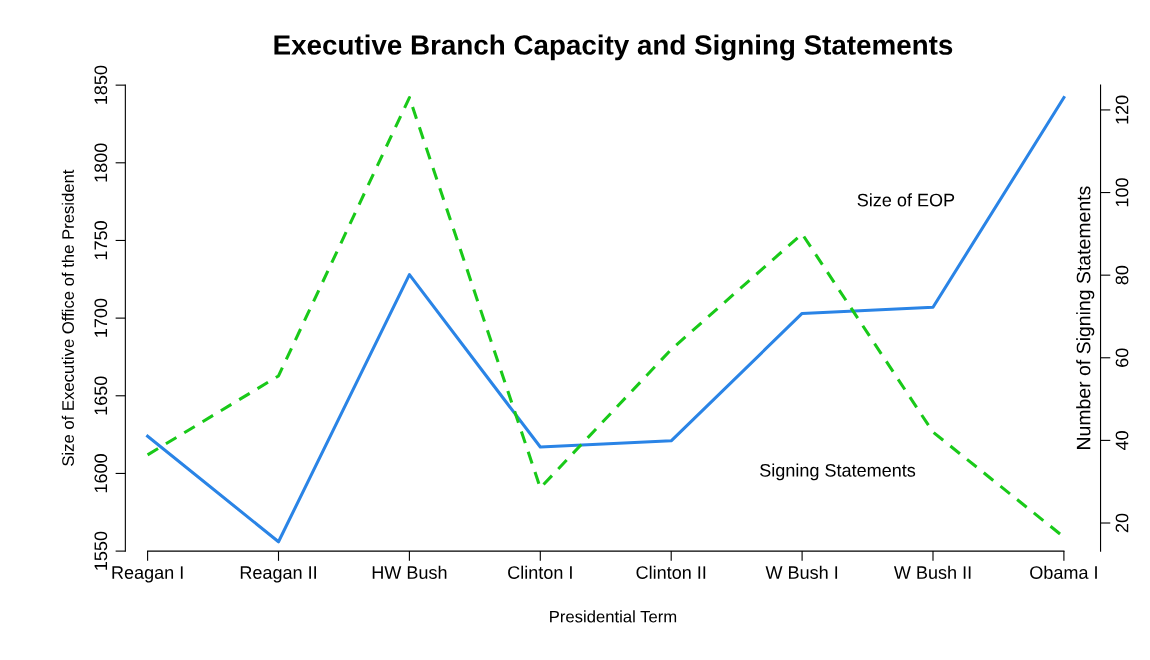 The image size is (1150, 660). What do you see at coordinates (1122, 275) in the screenshot?
I see `y2-tick-label: 80` at bounding box center [1122, 275].